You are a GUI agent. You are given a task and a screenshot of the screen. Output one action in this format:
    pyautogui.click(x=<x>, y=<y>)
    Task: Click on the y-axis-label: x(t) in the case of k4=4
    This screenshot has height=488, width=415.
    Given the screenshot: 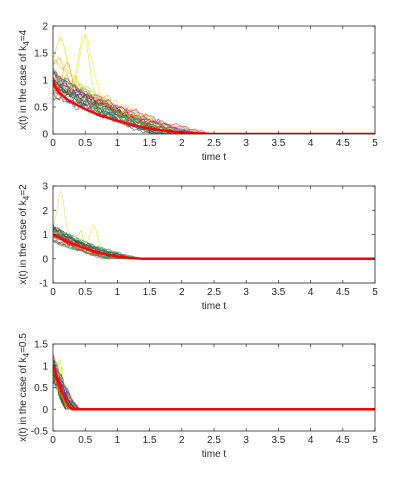 What is the action you would take?
    pyautogui.click(x=24, y=79)
    